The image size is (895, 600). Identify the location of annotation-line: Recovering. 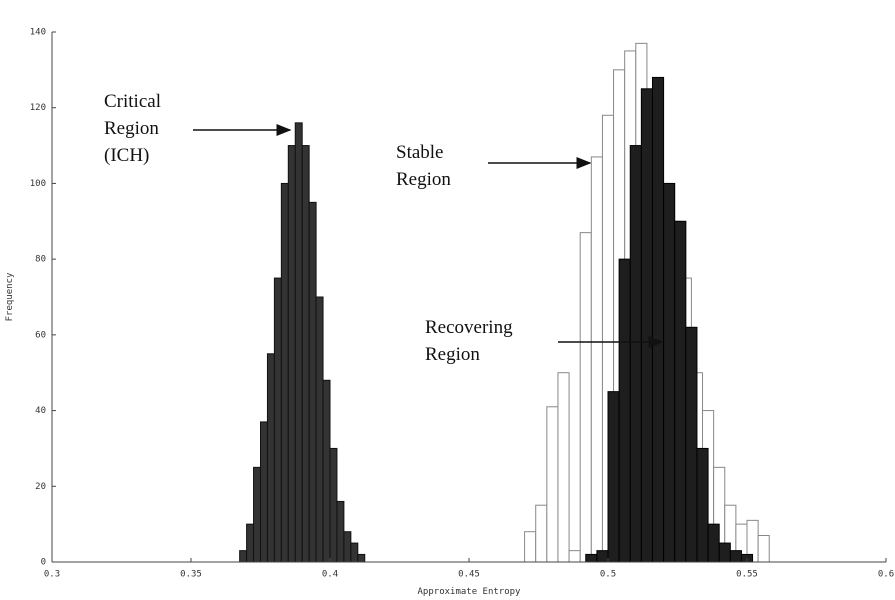
(469, 327).